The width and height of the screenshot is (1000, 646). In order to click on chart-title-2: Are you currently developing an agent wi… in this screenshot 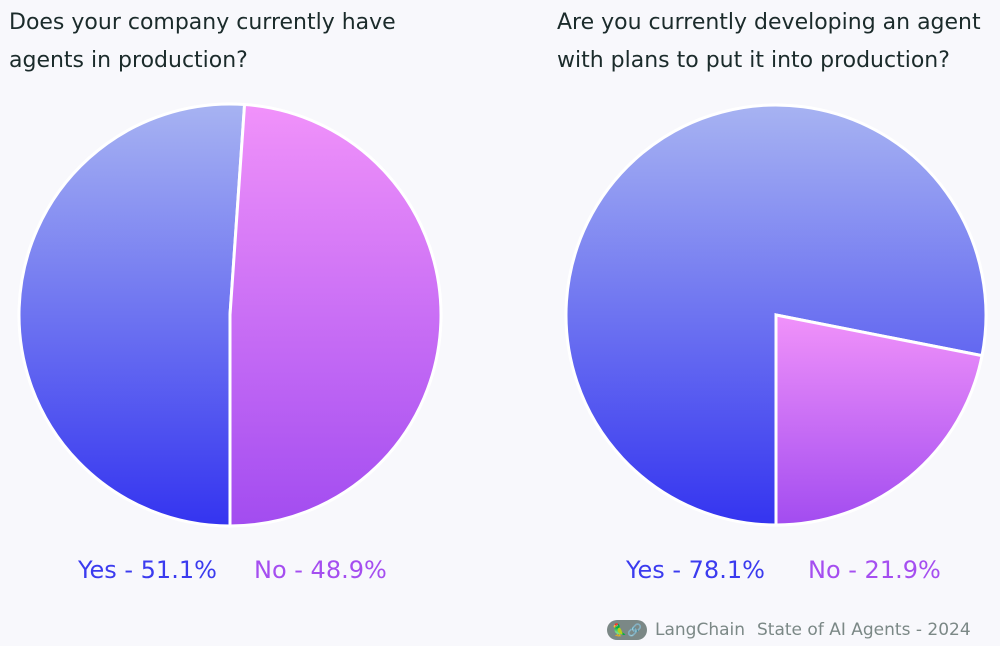, I will do `click(769, 41)`.